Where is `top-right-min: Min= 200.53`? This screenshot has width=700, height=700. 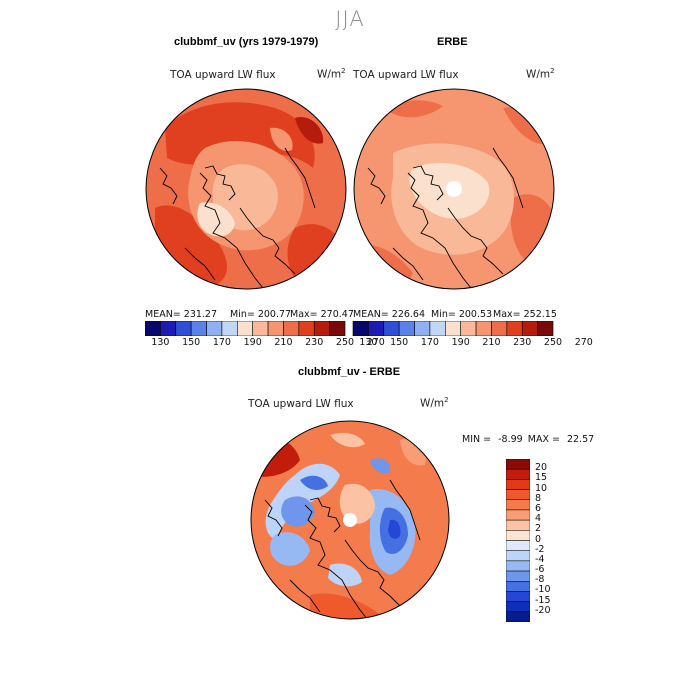 top-right-min: Min= 200.53 is located at coordinates (462, 314).